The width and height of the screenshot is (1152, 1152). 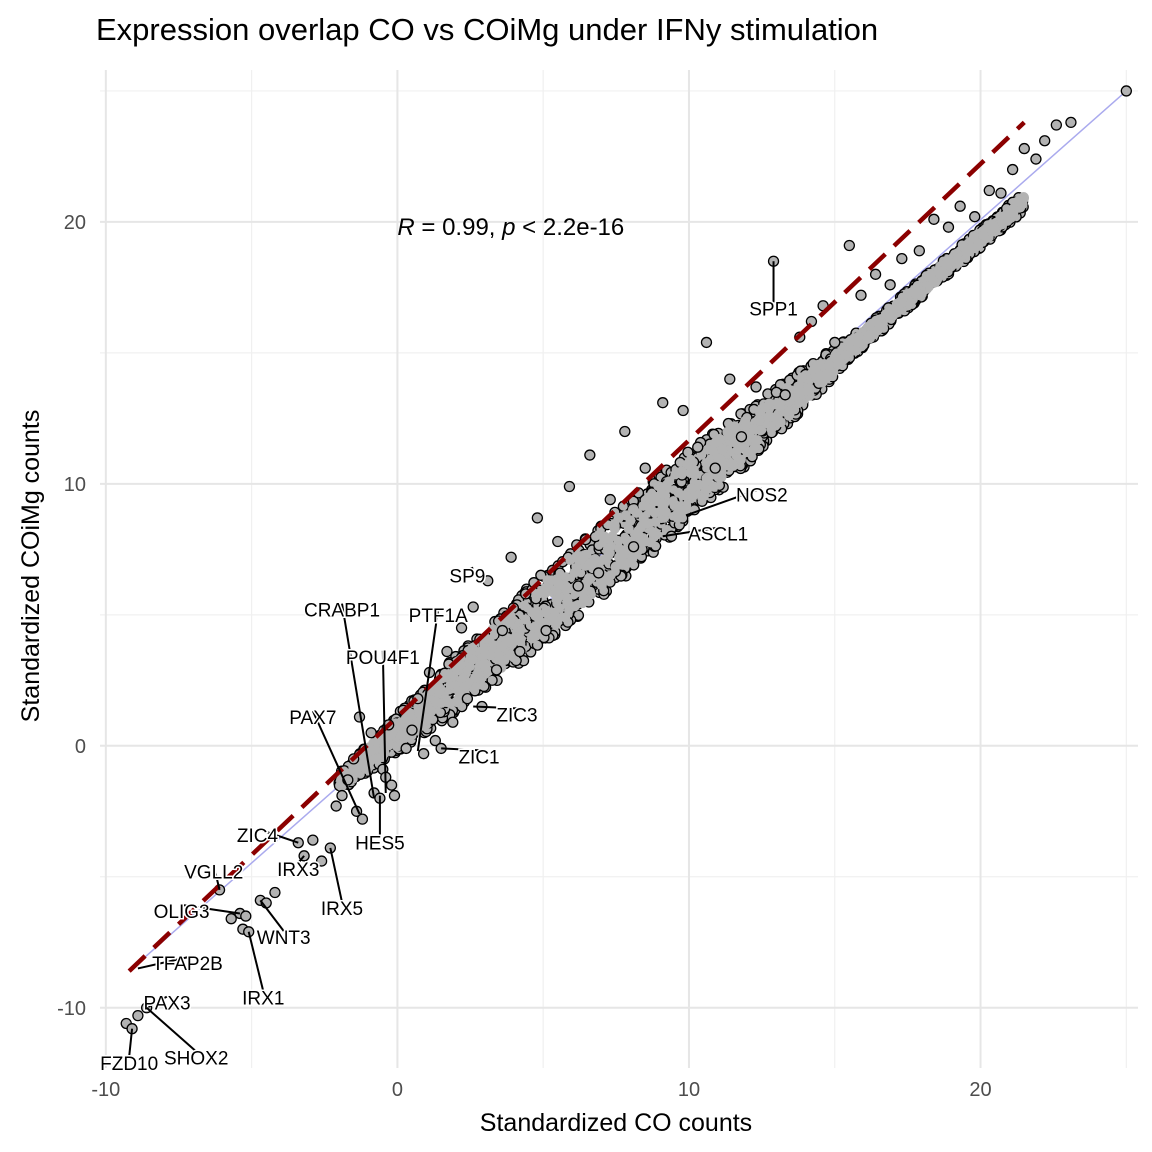 What do you see at coordinates (570, 227) in the screenshot?
I see `p-value: < 2.2e-16` at bounding box center [570, 227].